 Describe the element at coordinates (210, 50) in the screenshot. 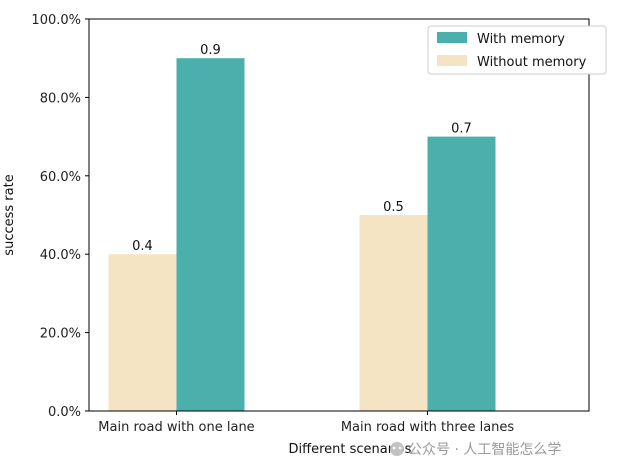

I see `data-label-with-memory-1: 0.9` at that location.